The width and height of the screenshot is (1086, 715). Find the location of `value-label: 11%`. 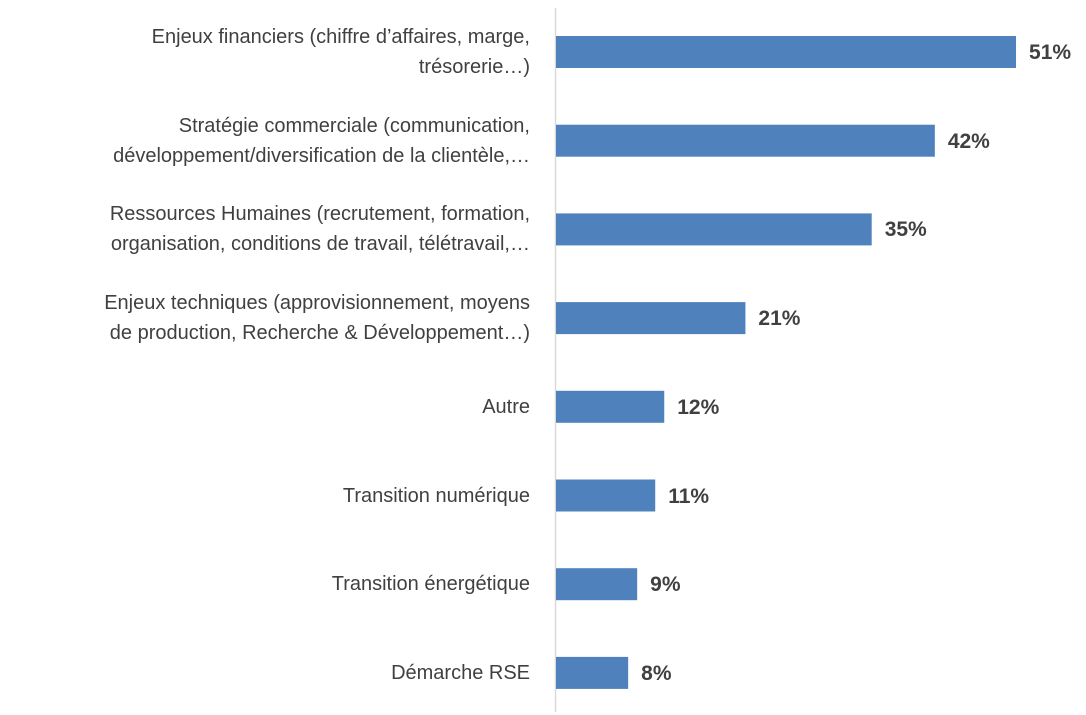

value-label: 11% is located at coordinates (689, 496).